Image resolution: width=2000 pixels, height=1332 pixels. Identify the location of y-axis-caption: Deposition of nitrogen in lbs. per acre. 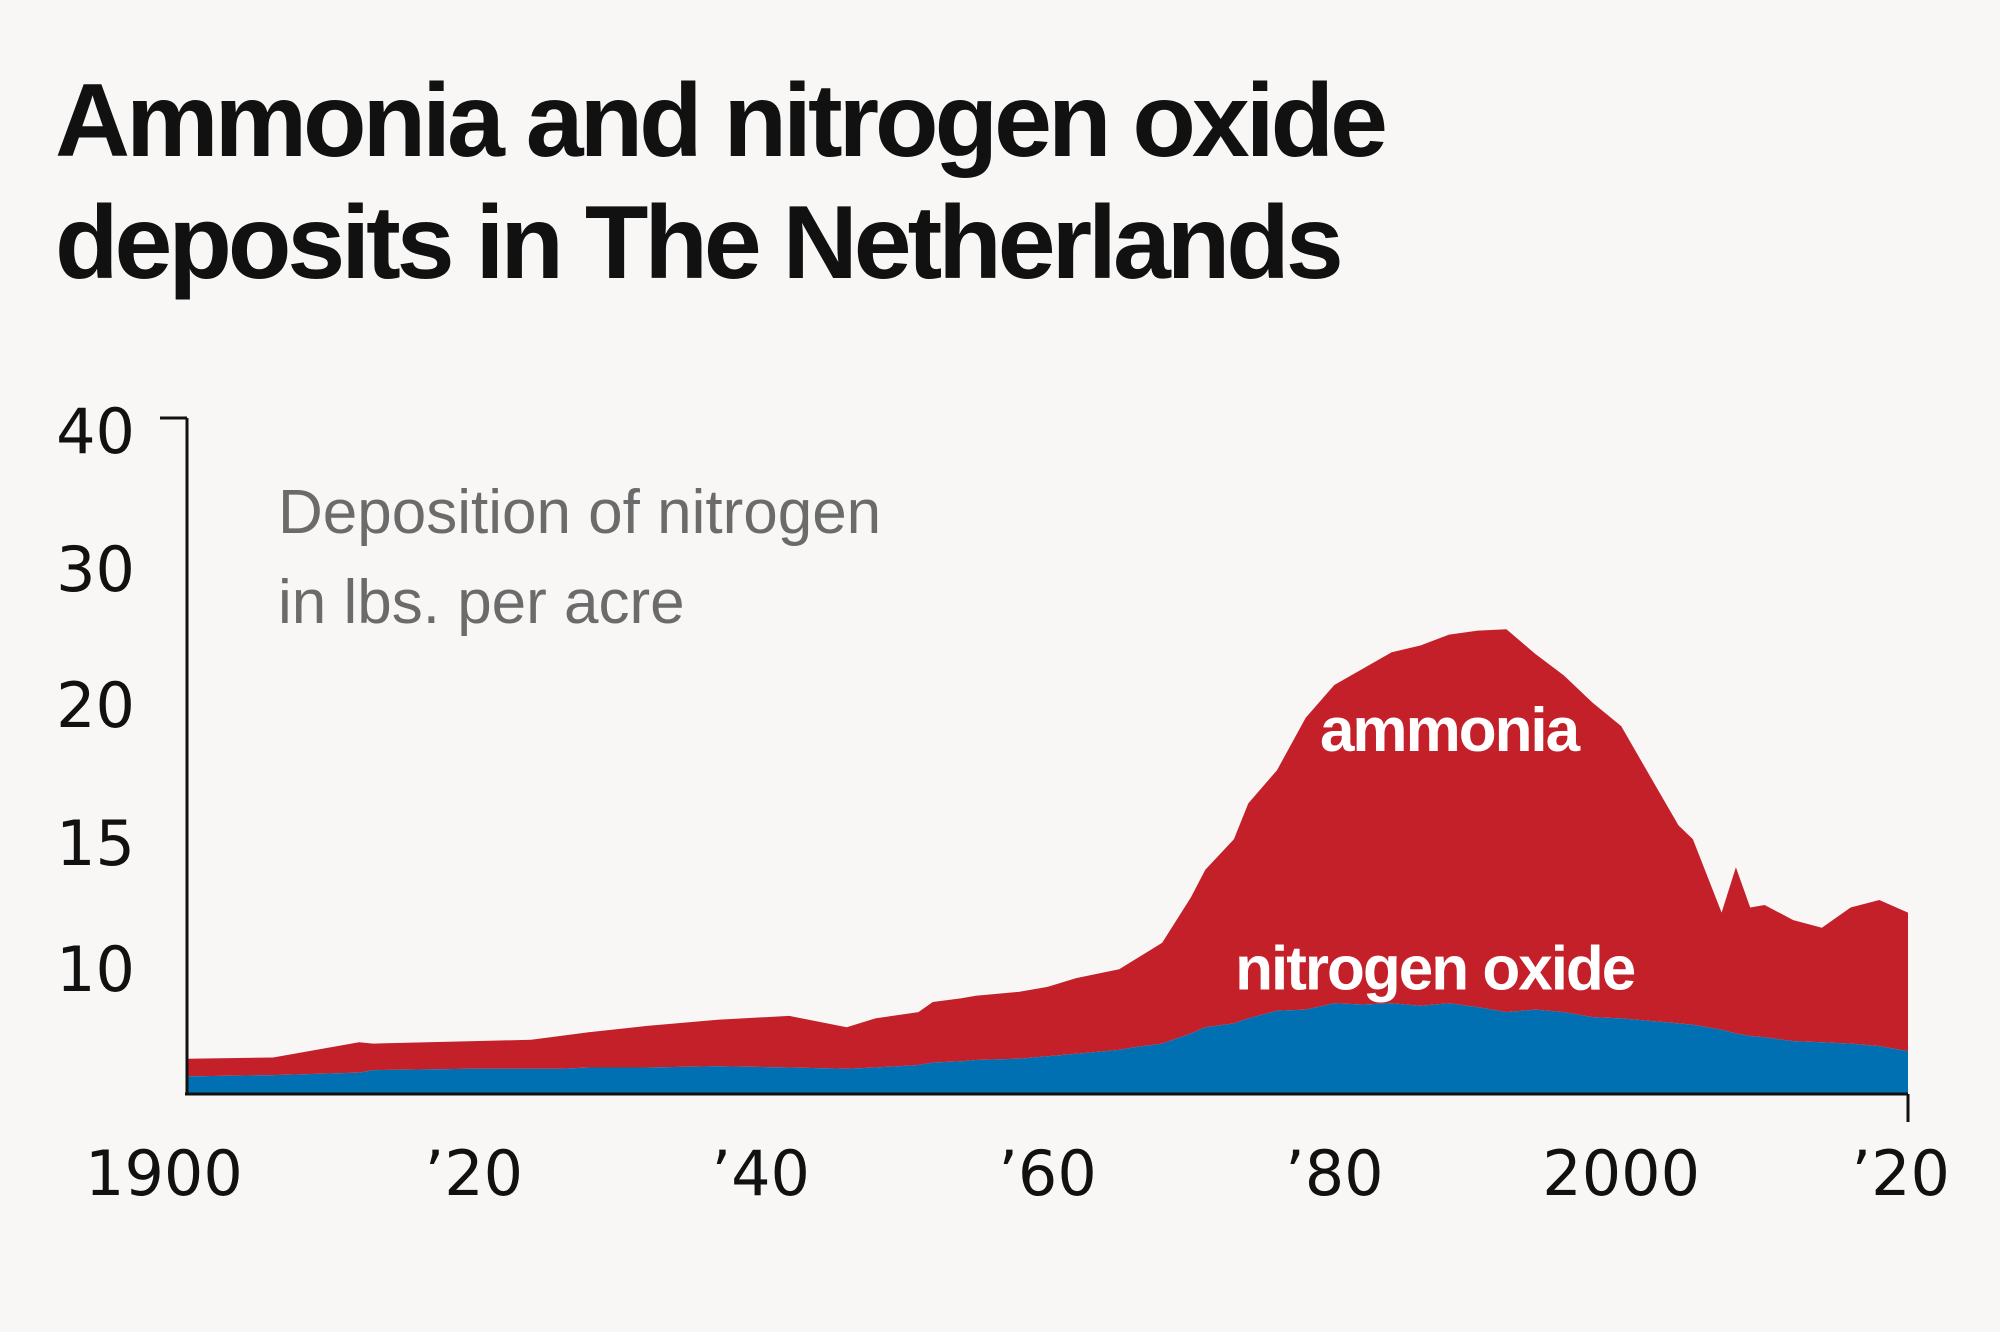
(579, 558).